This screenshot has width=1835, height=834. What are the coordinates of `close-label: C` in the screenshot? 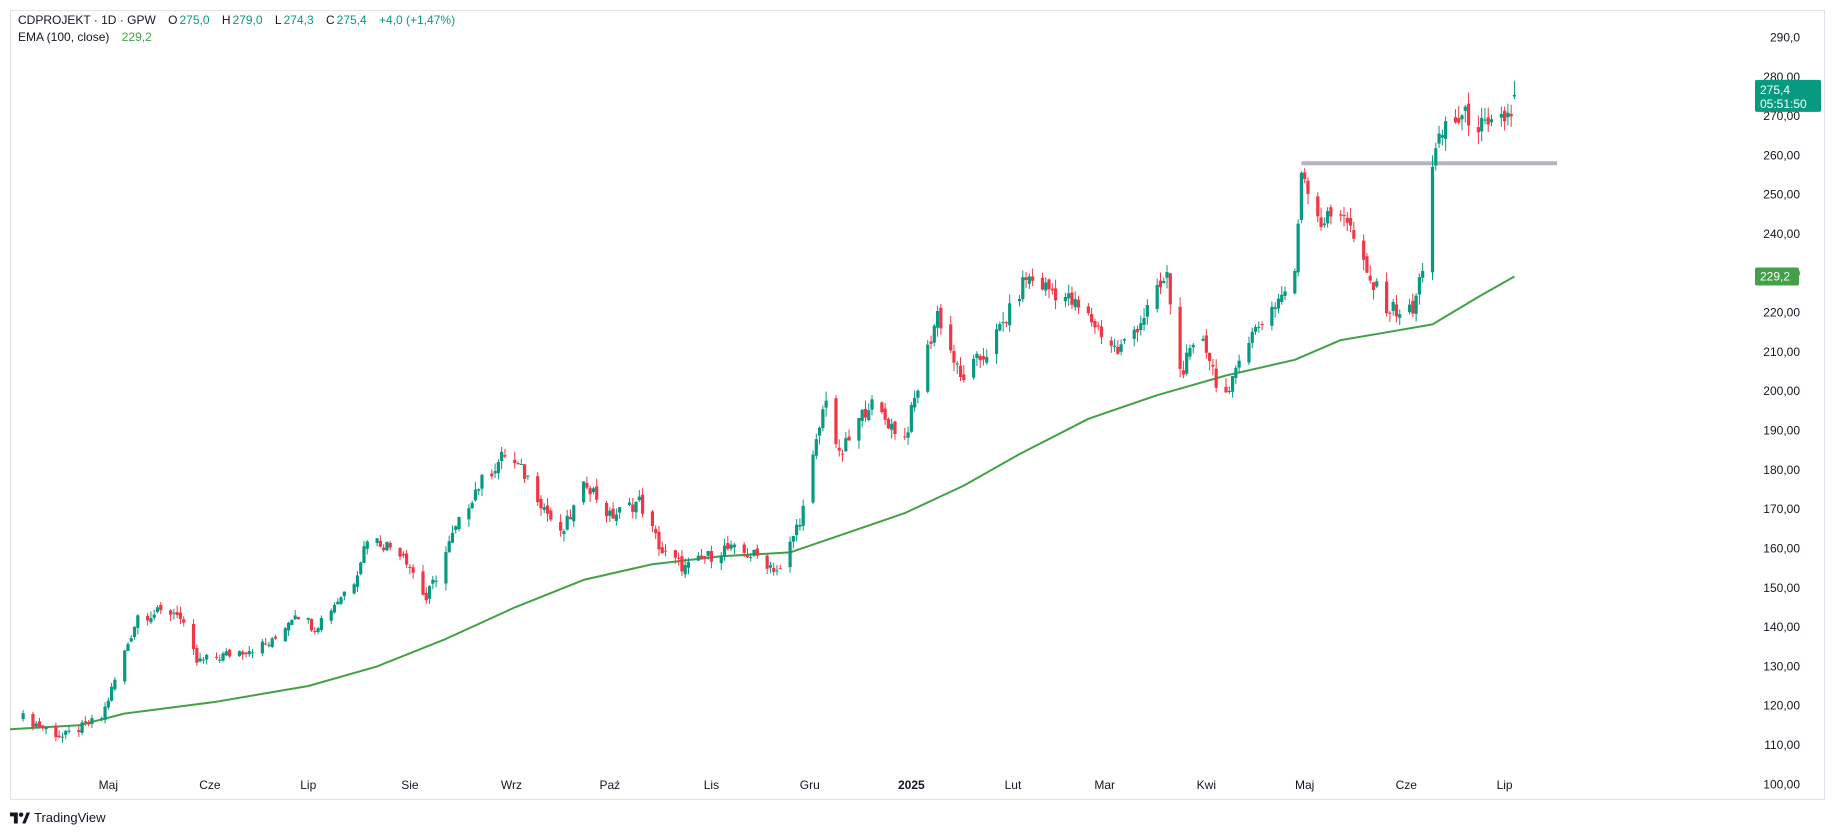 It's located at (330, 20).